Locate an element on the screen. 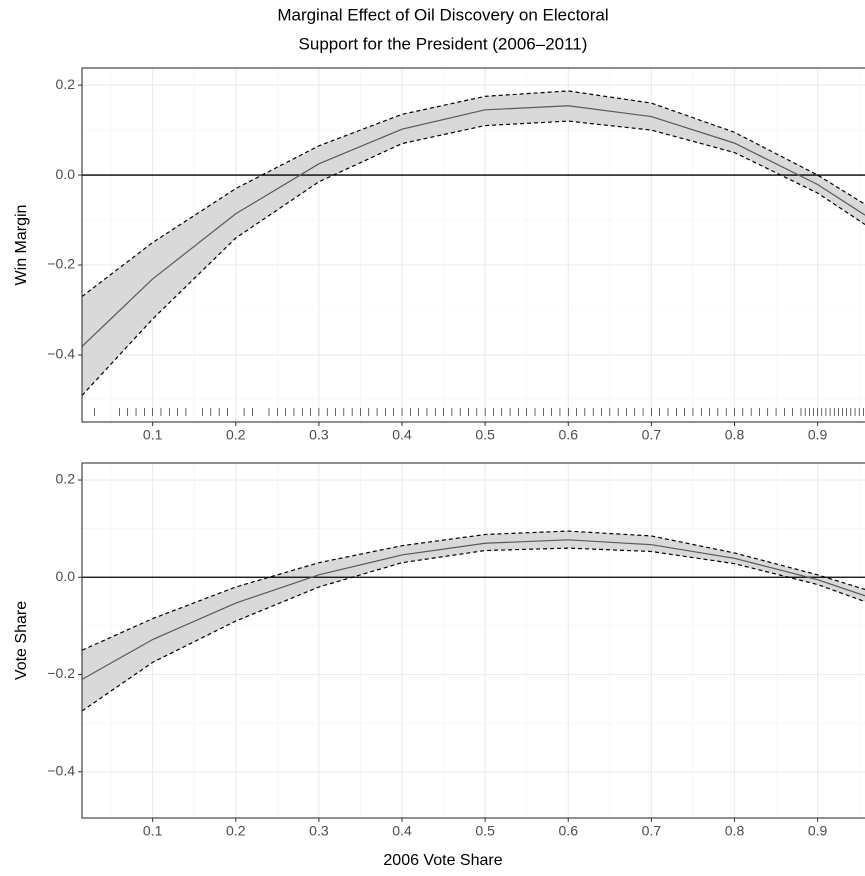 Image resolution: width=865 pixels, height=876 pixels. y-axis-title: Vote Share is located at coordinates (21, 640).